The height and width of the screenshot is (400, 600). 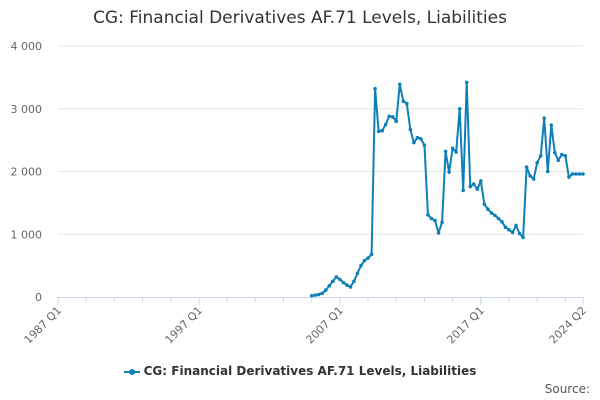 What do you see at coordinates (27, 172) in the screenshot?
I see `y-tick-label: 2 000` at bounding box center [27, 172].